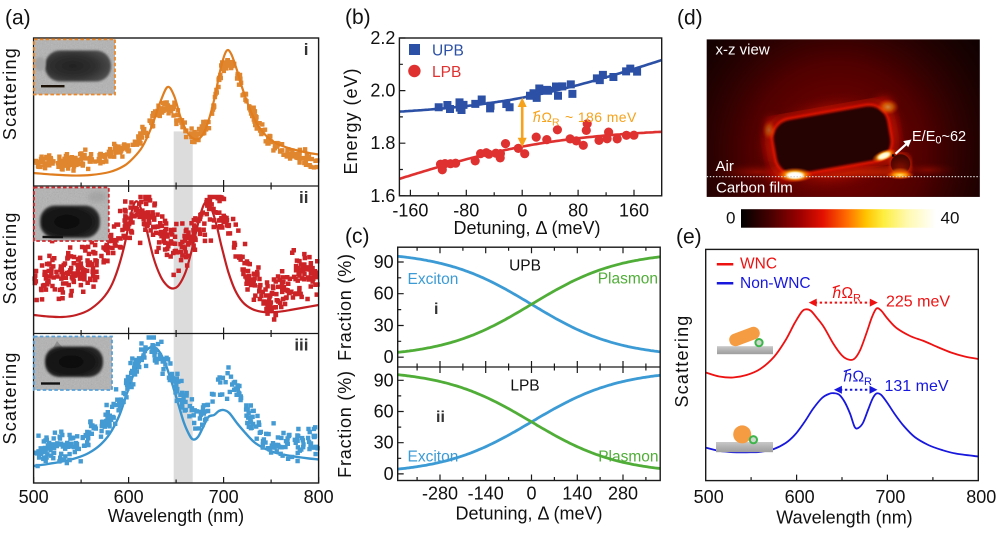 Image resolution: width=998 pixels, height=539 pixels. What do you see at coordinates (758, 264) in the screenshot?
I see `svg-text: WNC` at bounding box center [758, 264].